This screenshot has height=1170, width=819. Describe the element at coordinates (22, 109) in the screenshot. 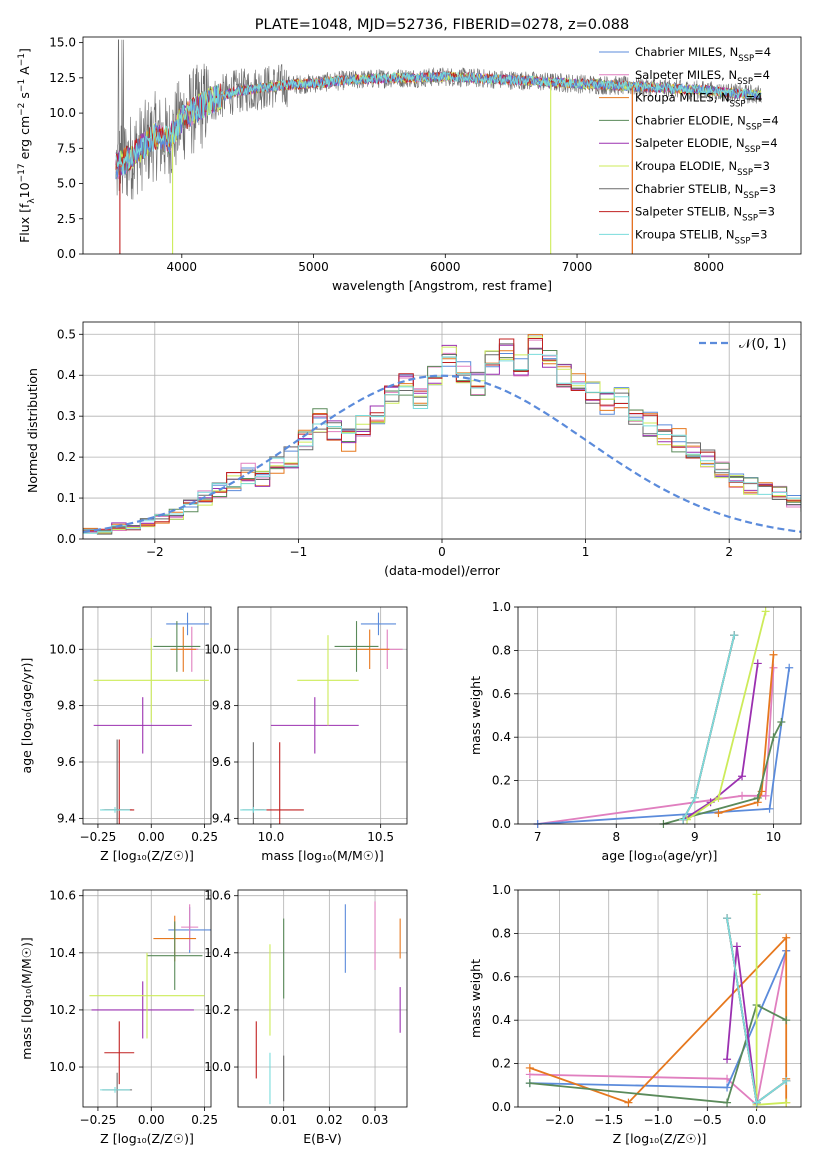

I see `y-axis-label-part: −2` at that location.